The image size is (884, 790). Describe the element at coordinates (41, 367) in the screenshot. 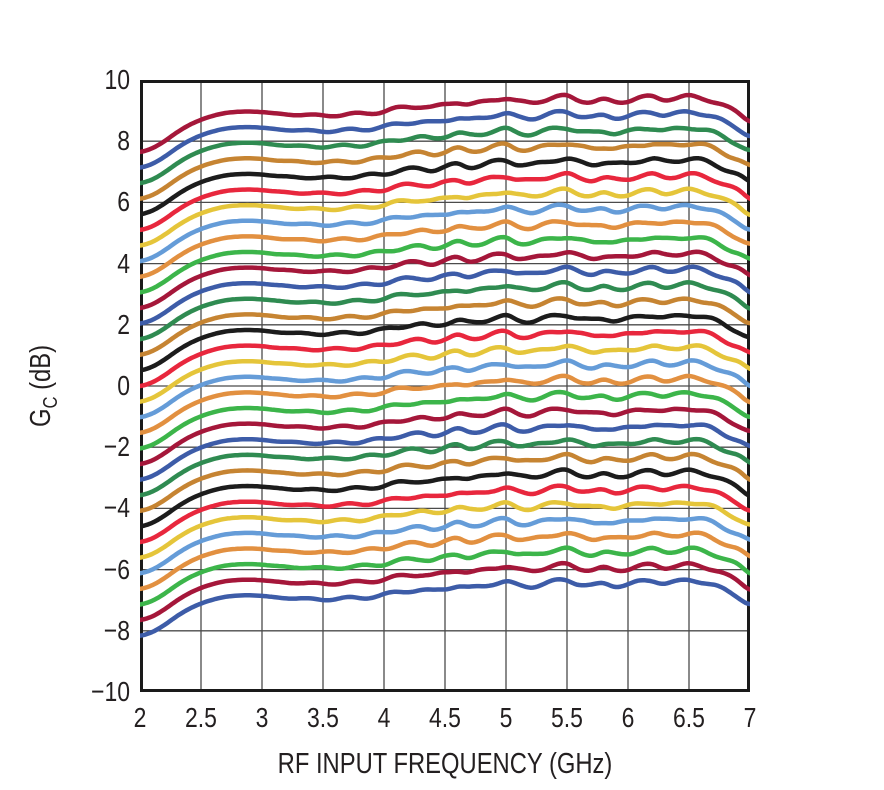

I see `y-axis-title-unit: (dB)` at that location.